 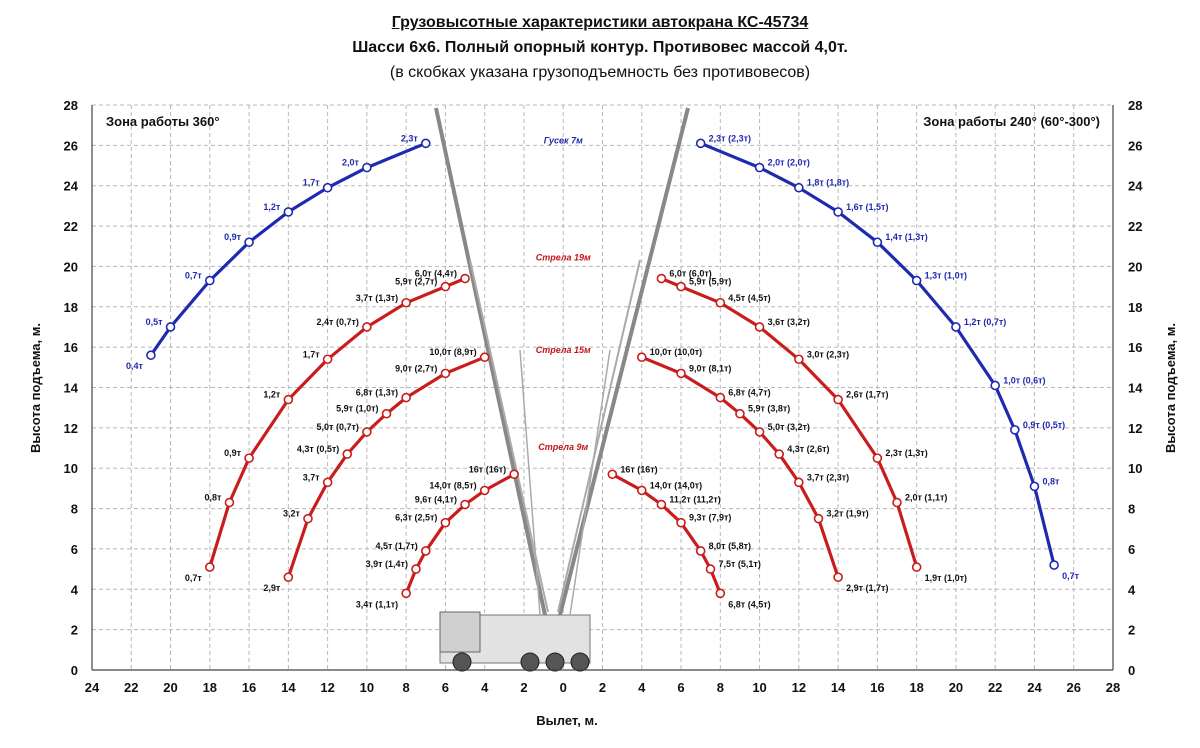 I want to click on data-label: 2,0т (2,0т), so click(x=789, y=163).